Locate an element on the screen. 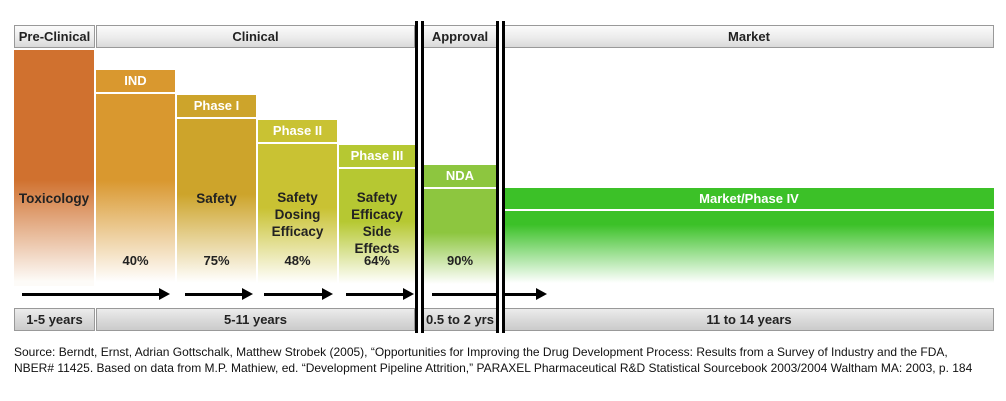  phase2-body-label: Safety Dosing Efficacy is located at coordinates (297, 214).